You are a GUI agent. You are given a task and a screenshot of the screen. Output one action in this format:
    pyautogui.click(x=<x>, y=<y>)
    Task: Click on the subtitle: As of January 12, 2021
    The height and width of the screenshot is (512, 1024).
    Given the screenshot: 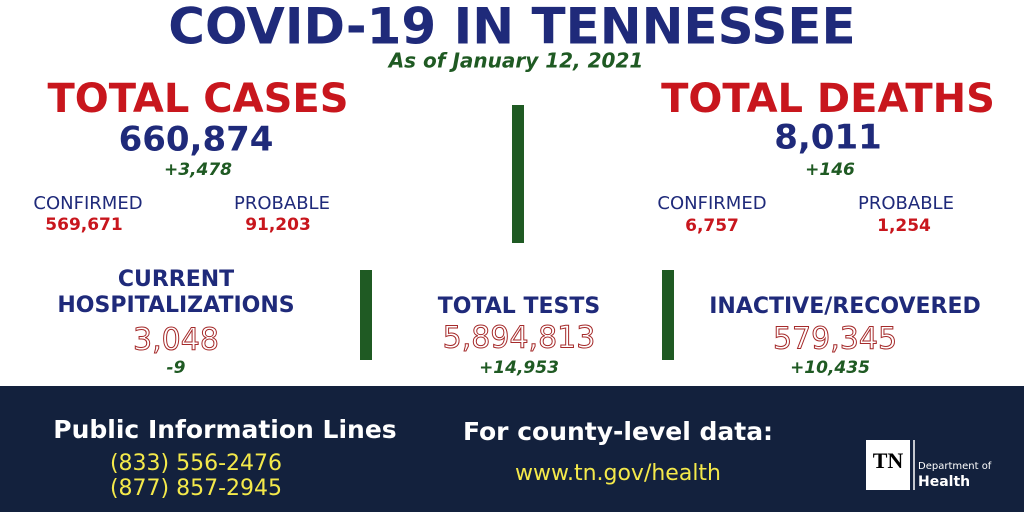 What is the action you would take?
    pyautogui.click(x=515, y=61)
    